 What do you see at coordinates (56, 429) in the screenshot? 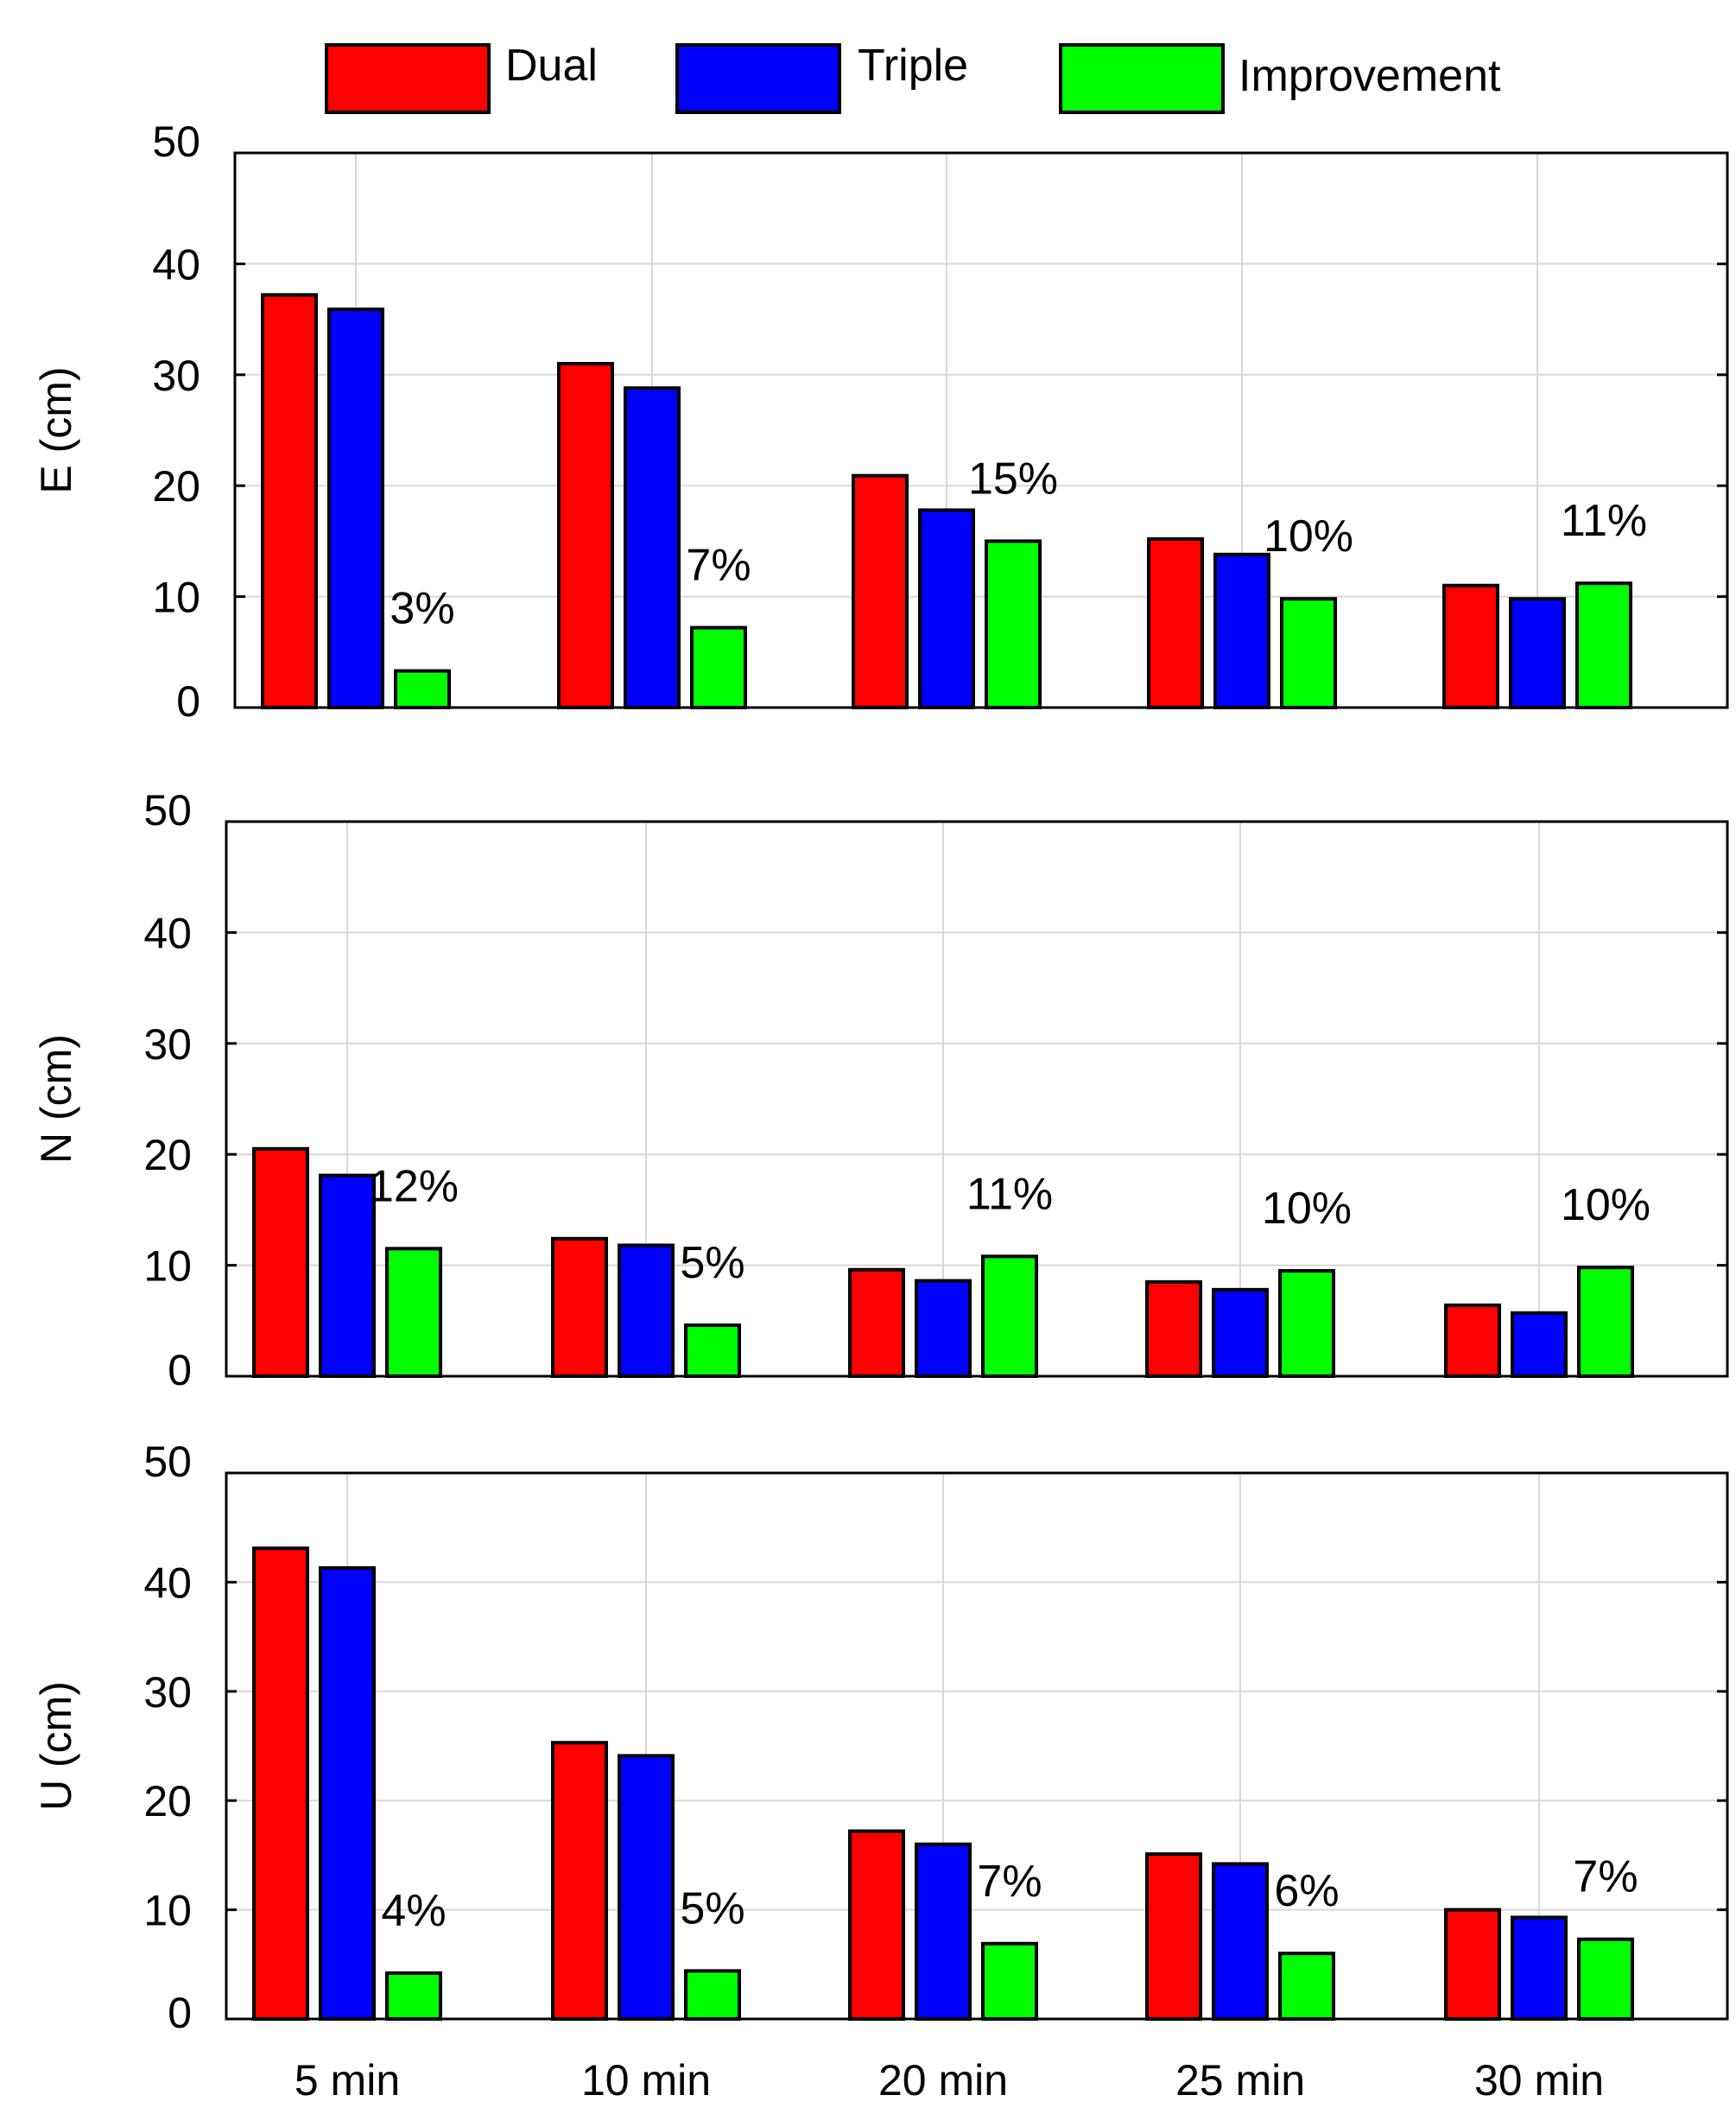
I see `y-axis-title: E (cm)` at bounding box center [56, 429].